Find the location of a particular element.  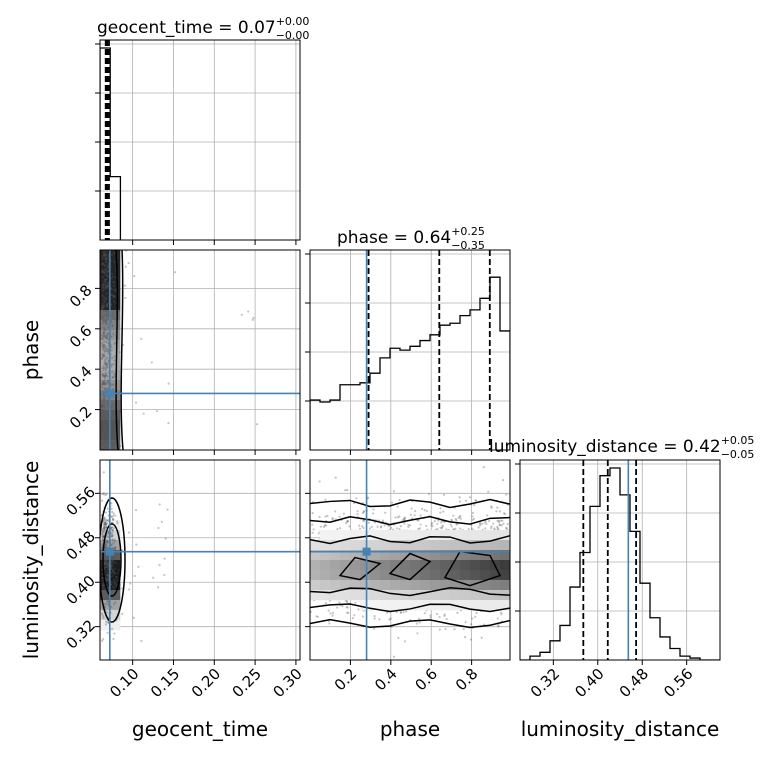

ylabel-phase: phase is located at coordinates (31, 350).